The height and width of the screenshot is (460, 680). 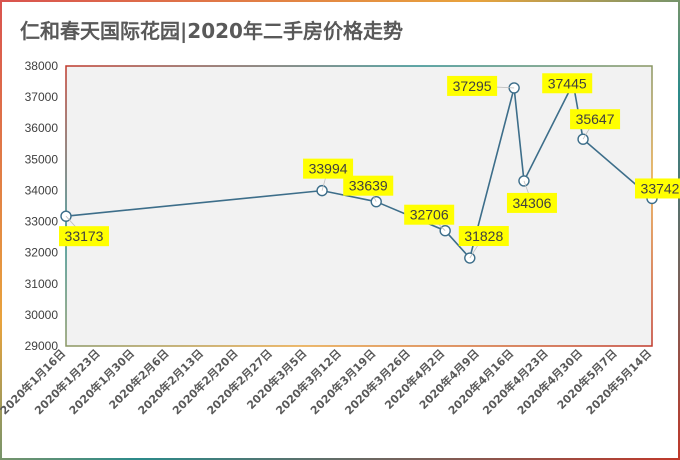 What do you see at coordinates (42, 222) in the screenshot?
I see `y-tick-label: 33000` at bounding box center [42, 222].